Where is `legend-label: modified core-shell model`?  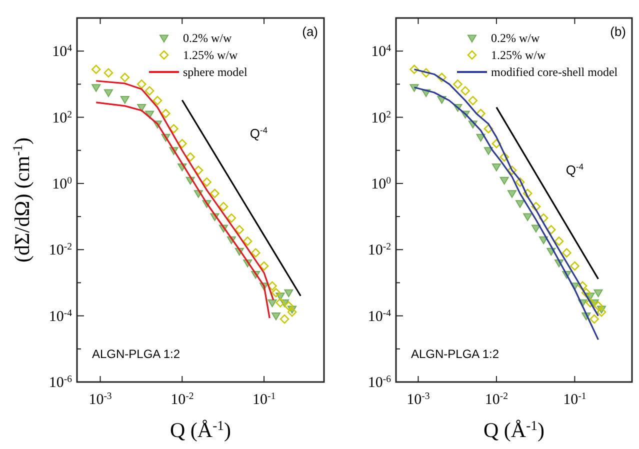
legend-label: modified core-shell model is located at coordinates (554, 72).